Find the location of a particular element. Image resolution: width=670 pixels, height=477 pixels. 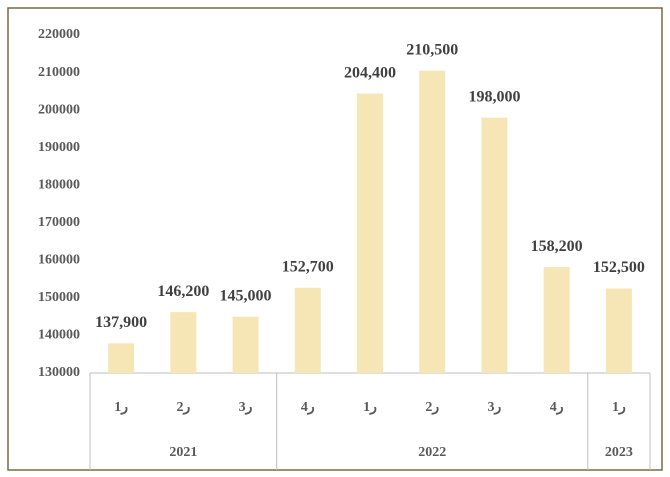

group-label: 2023 is located at coordinates (619, 452).